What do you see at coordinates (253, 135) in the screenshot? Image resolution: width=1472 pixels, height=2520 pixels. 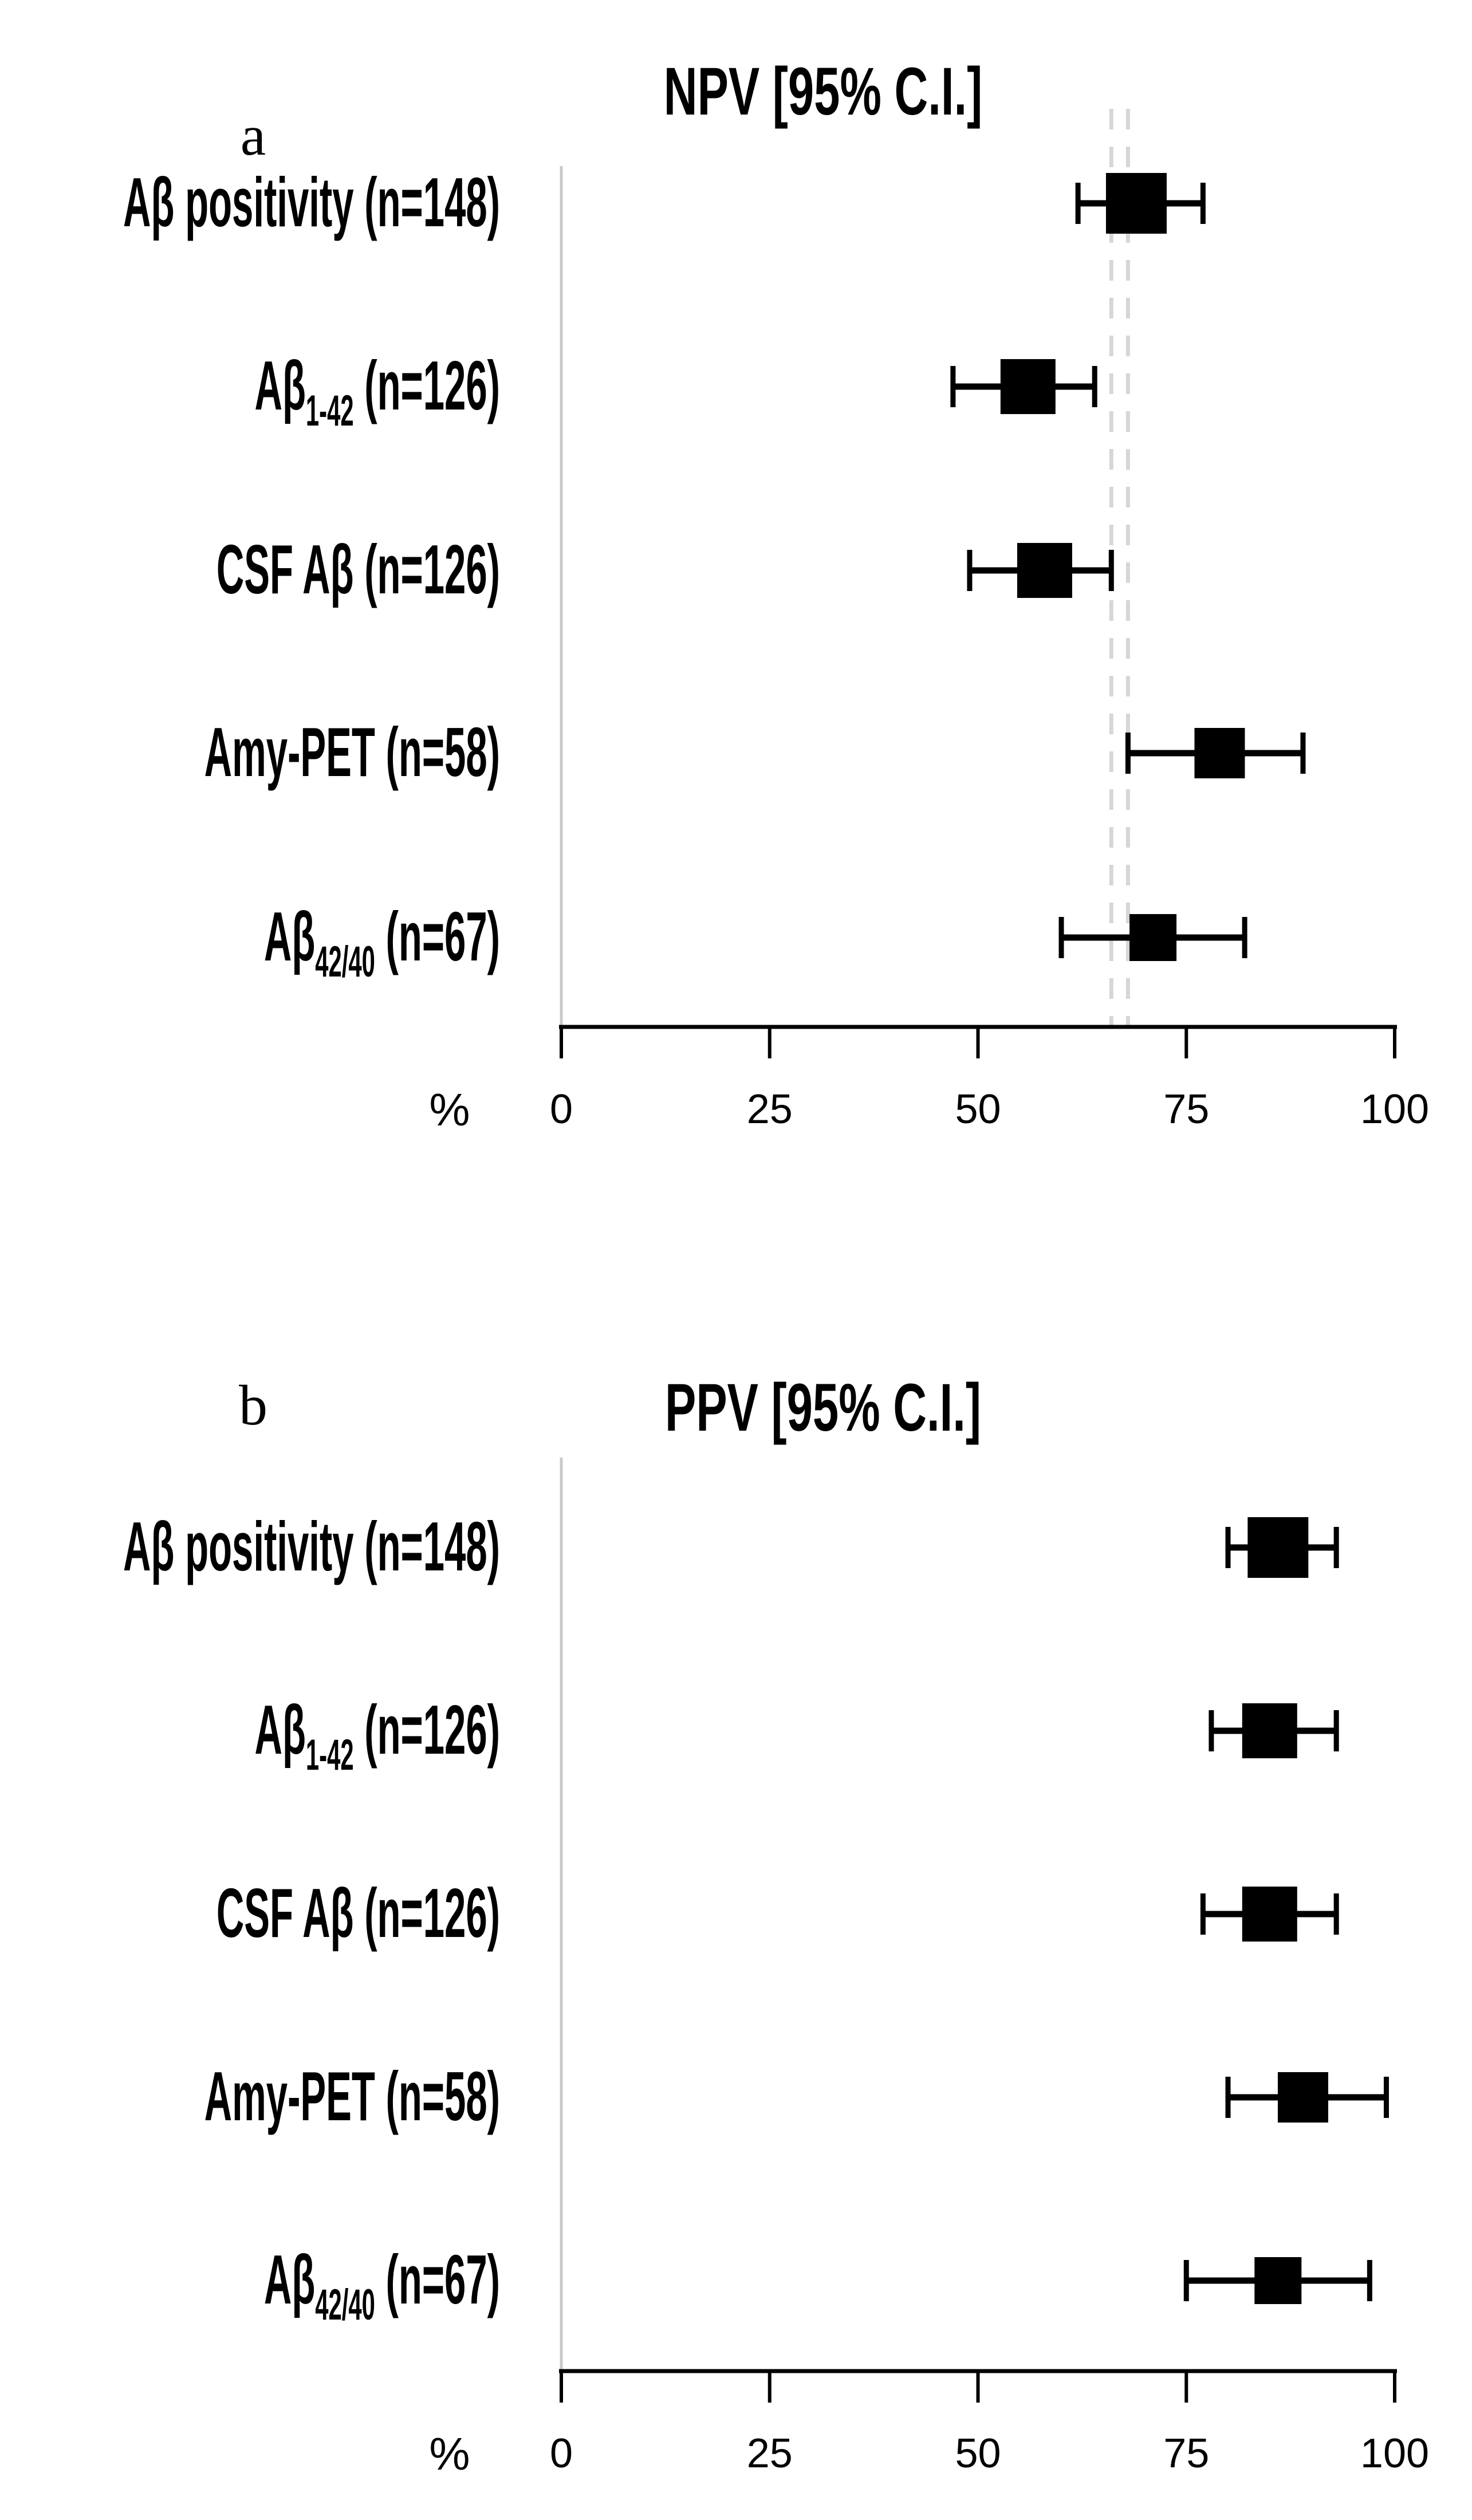 I see `panel-tag-label: a` at bounding box center [253, 135].